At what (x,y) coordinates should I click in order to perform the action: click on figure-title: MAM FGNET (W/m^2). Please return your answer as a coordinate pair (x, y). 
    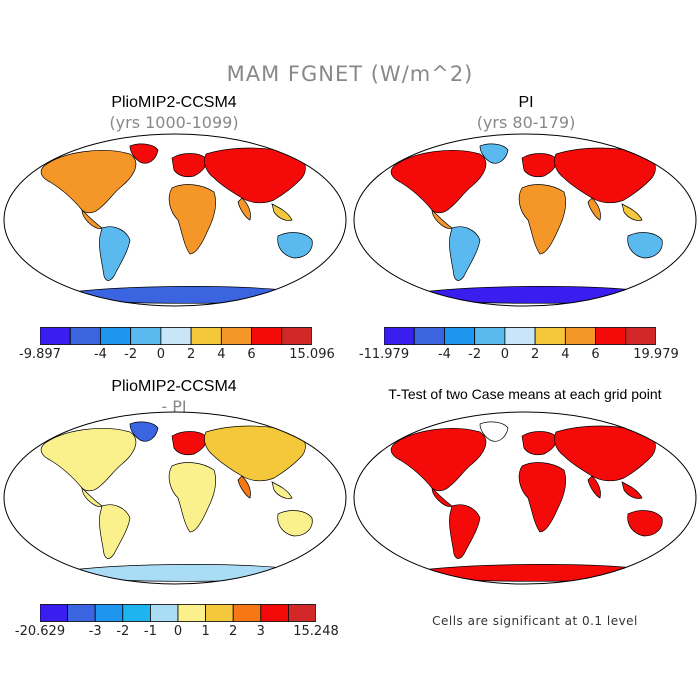
    Looking at the image, I should click on (350, 74).